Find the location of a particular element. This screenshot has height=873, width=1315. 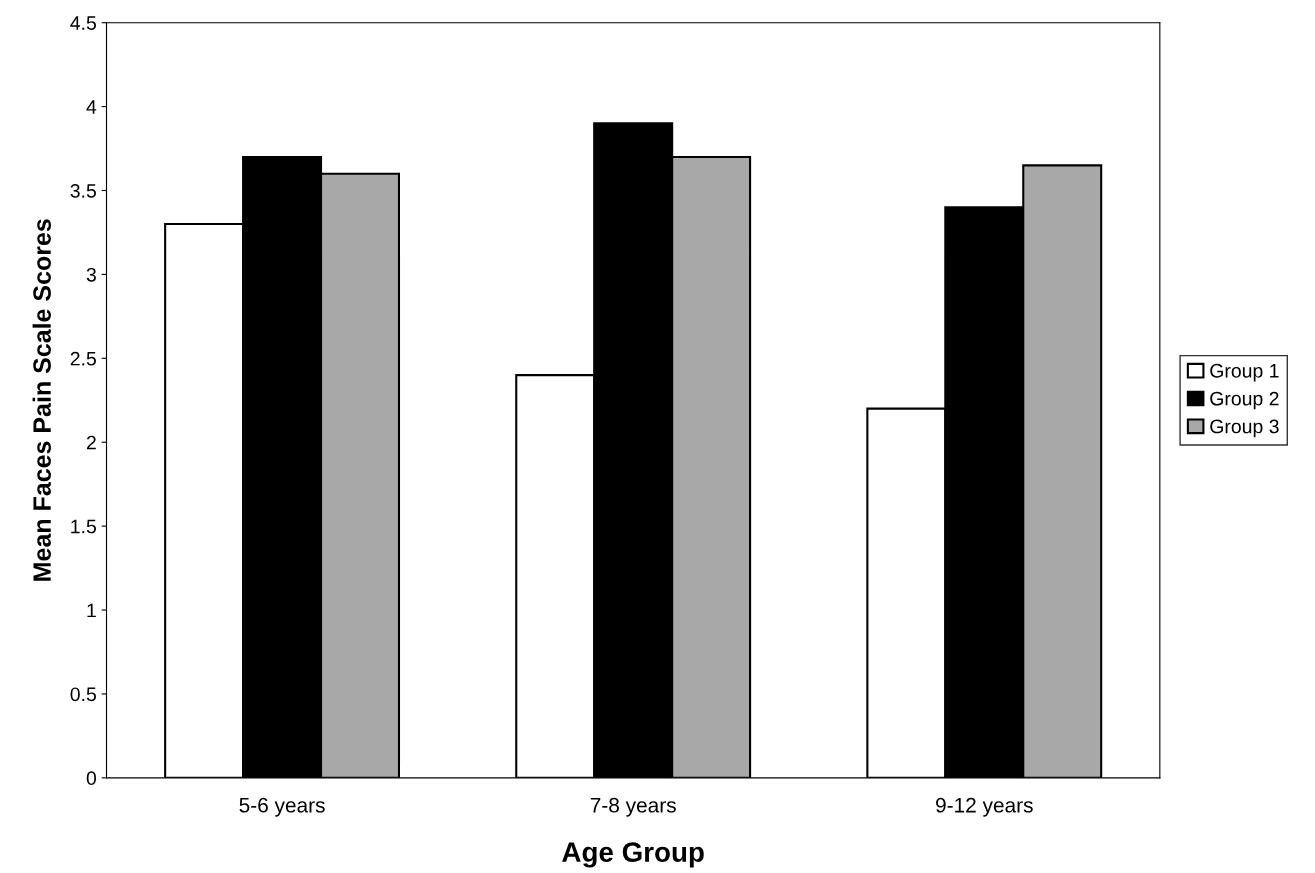

legend-label: Group 1 is located at coordinates (1244, 372).